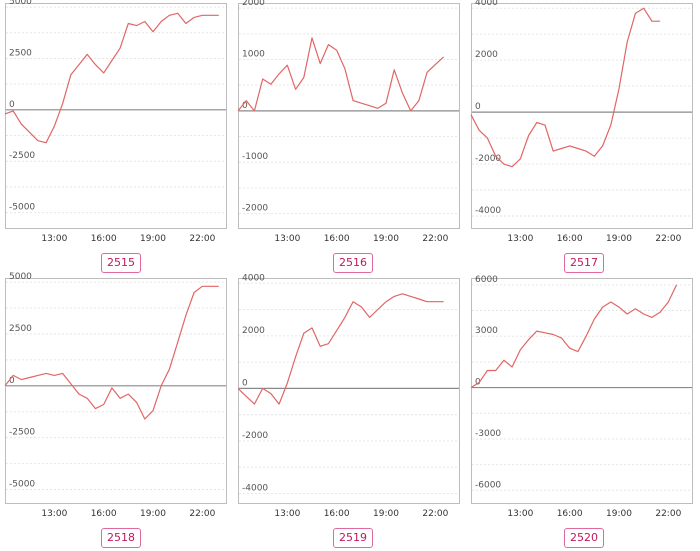  Describe the element at coordinates (353, 263) in the screenshot. I see `instrument-label-2516: 2516` at that location.